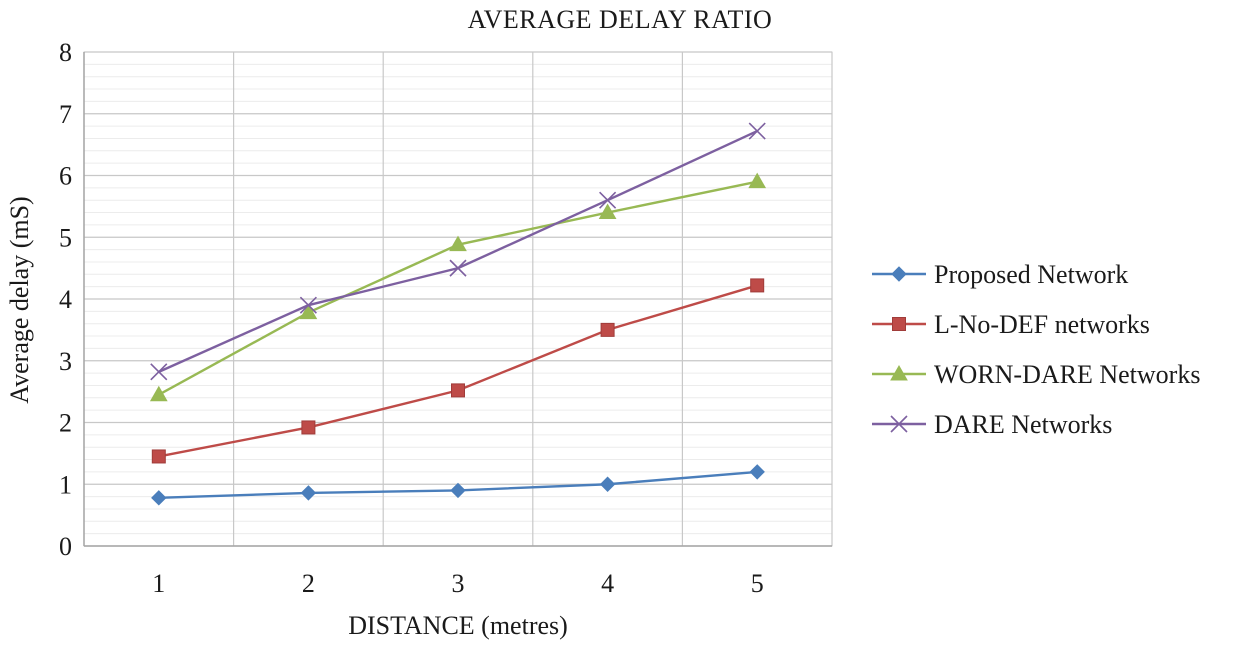  I want to click on legend-item: L-No-DEF networks, so click(1011, 324).